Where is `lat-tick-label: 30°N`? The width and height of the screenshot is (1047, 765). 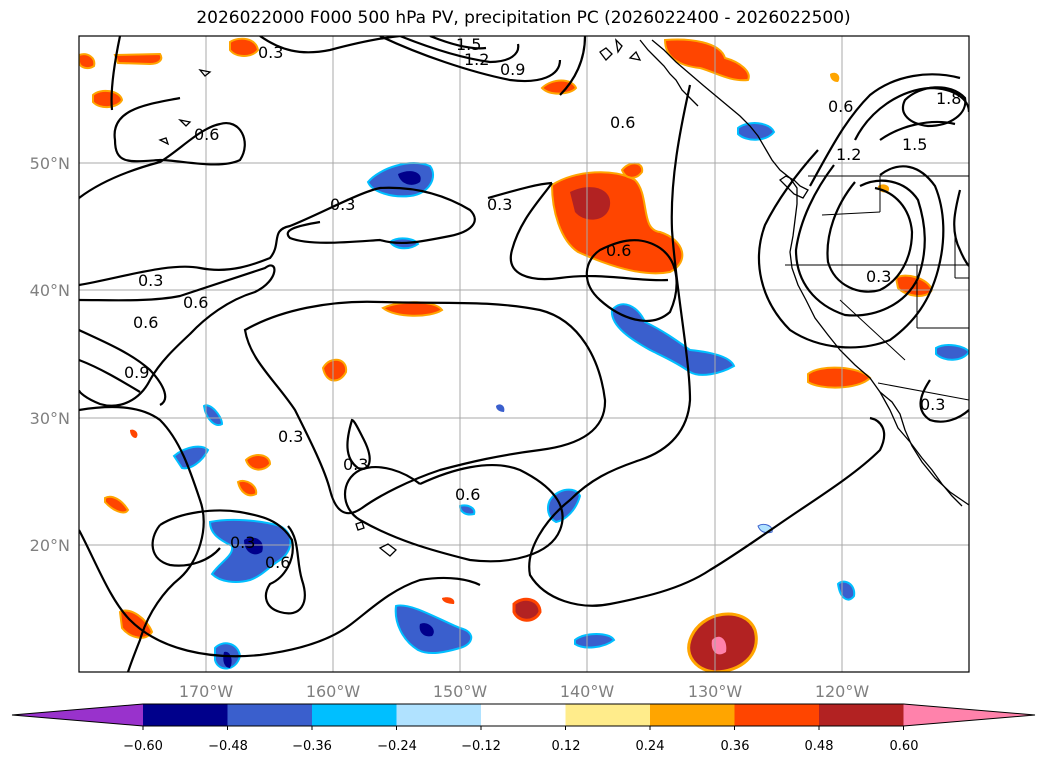 lat-tick-label: 30°N is located at coordinates (50, 418).